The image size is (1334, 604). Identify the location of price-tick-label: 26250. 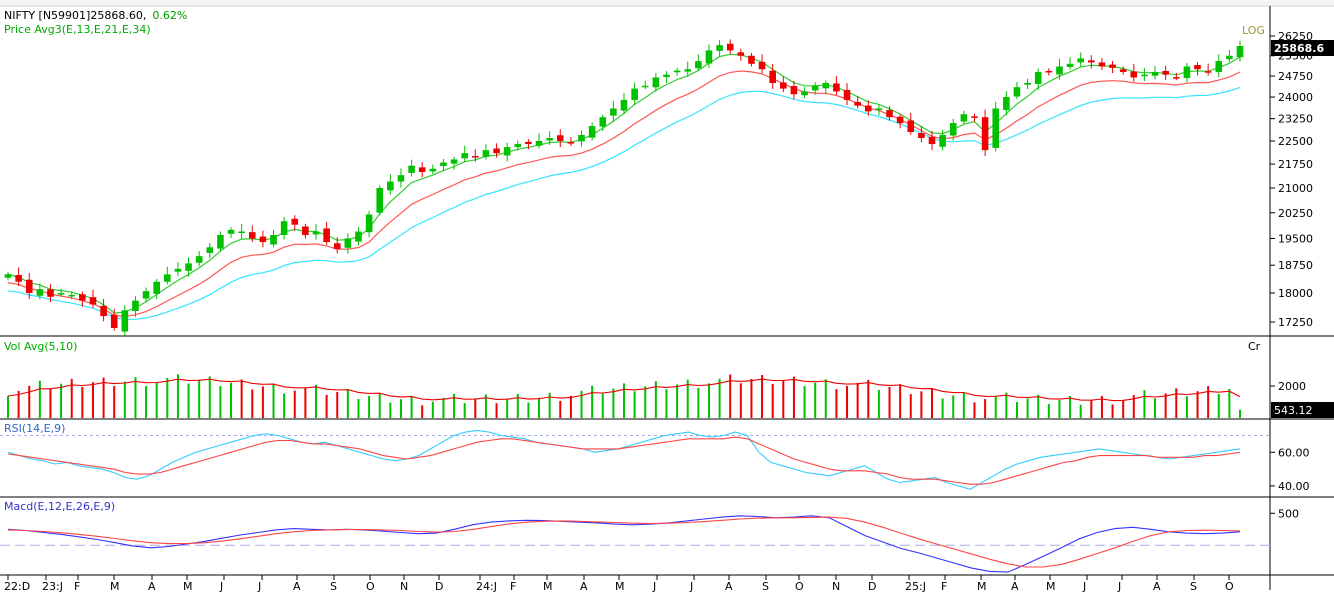
(1295, 36).